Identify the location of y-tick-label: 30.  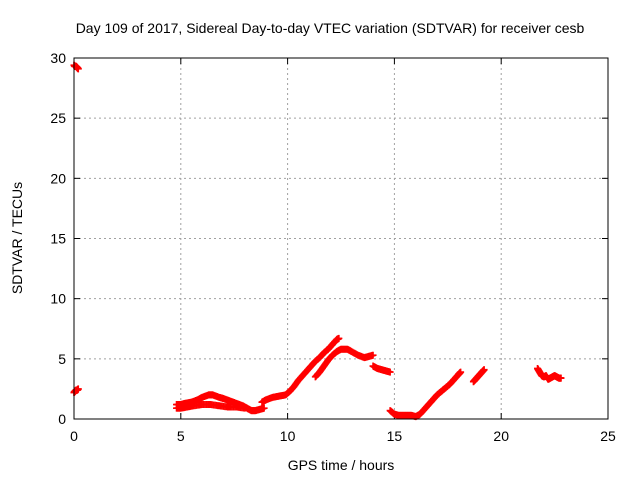
(58, 58).